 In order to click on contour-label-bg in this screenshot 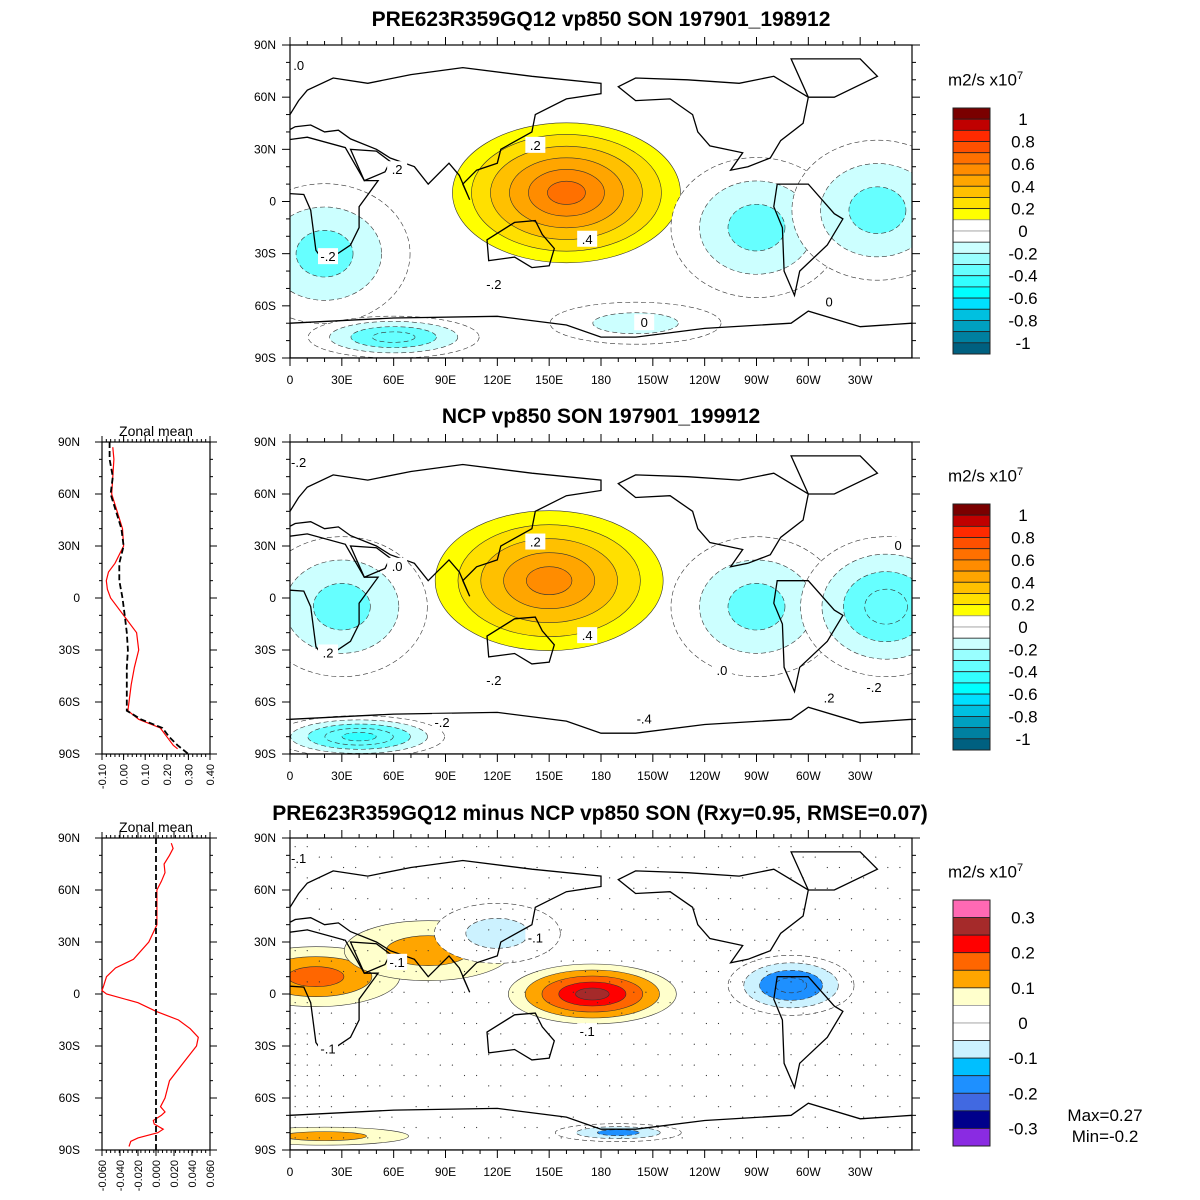, I will do `click(328, 1048)`.